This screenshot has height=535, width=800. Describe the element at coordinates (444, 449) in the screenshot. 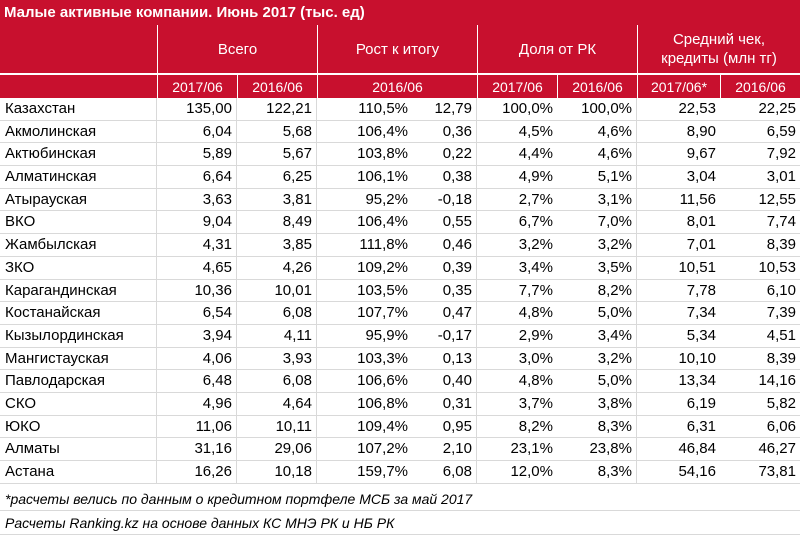

I see `cell-growth-abs: 2,10` at that location.